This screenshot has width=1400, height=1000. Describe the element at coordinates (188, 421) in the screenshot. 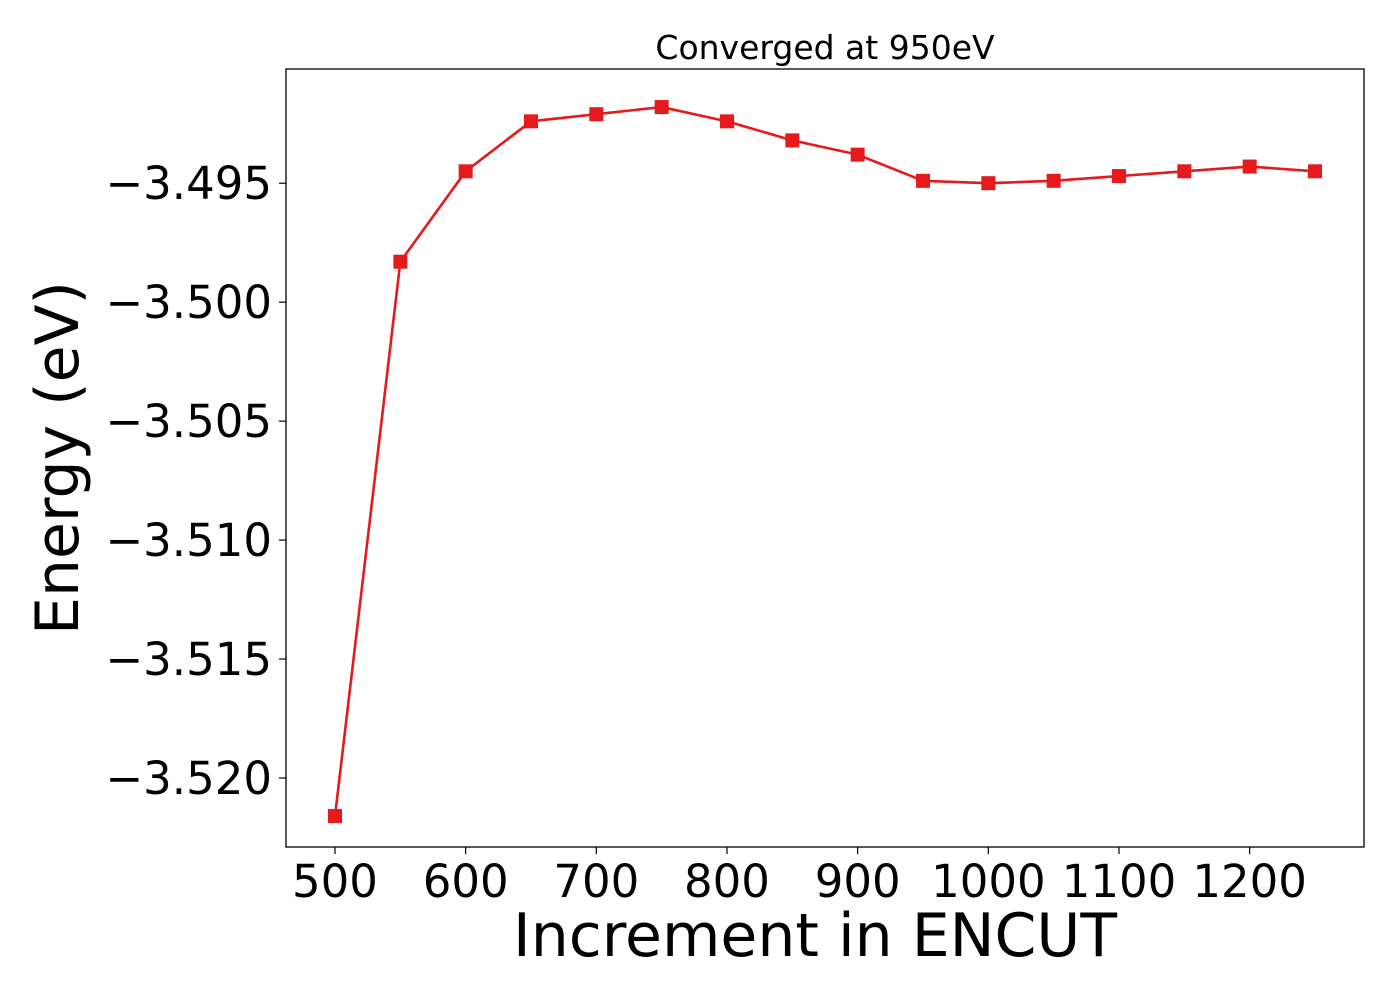

I see `y-tick-label: −3.505` at that location.